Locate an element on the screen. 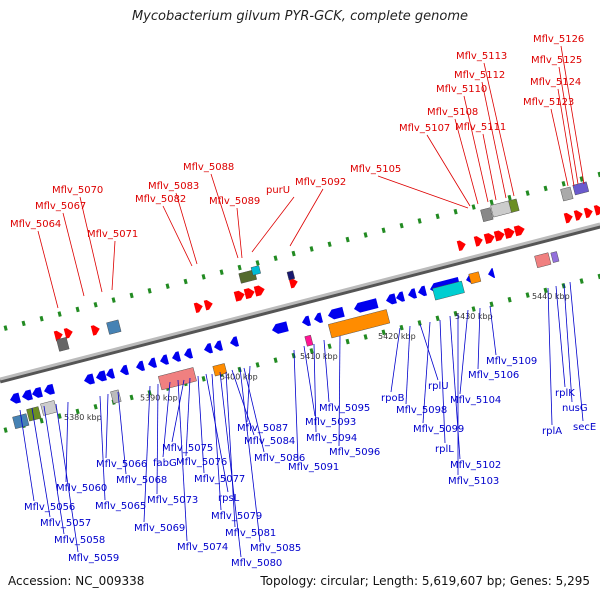 This screenshot has height=600, width=600. bottom-gene-label: Mflv_5058 is located at coordinates (79, 540).